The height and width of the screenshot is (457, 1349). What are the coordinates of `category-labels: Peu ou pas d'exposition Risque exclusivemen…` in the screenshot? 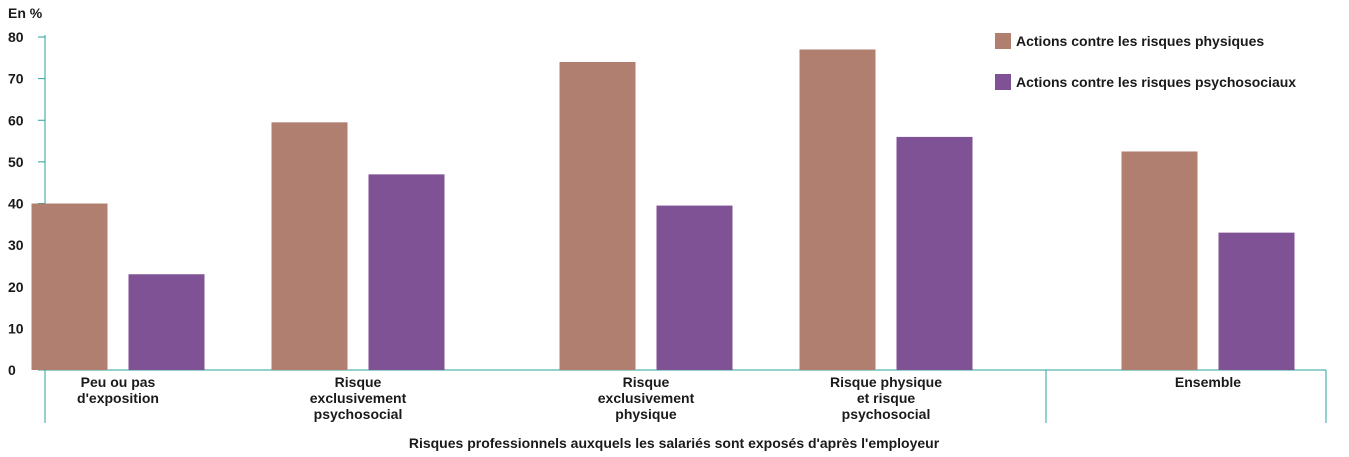 It's located at (659, 398).